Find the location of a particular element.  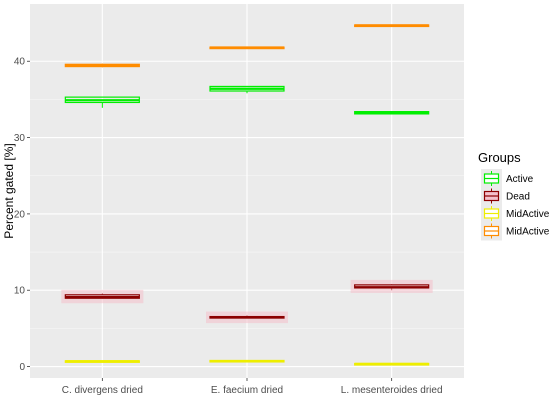

y-axis: 0 10 20 30 40 is located at coordinates (22, 215).